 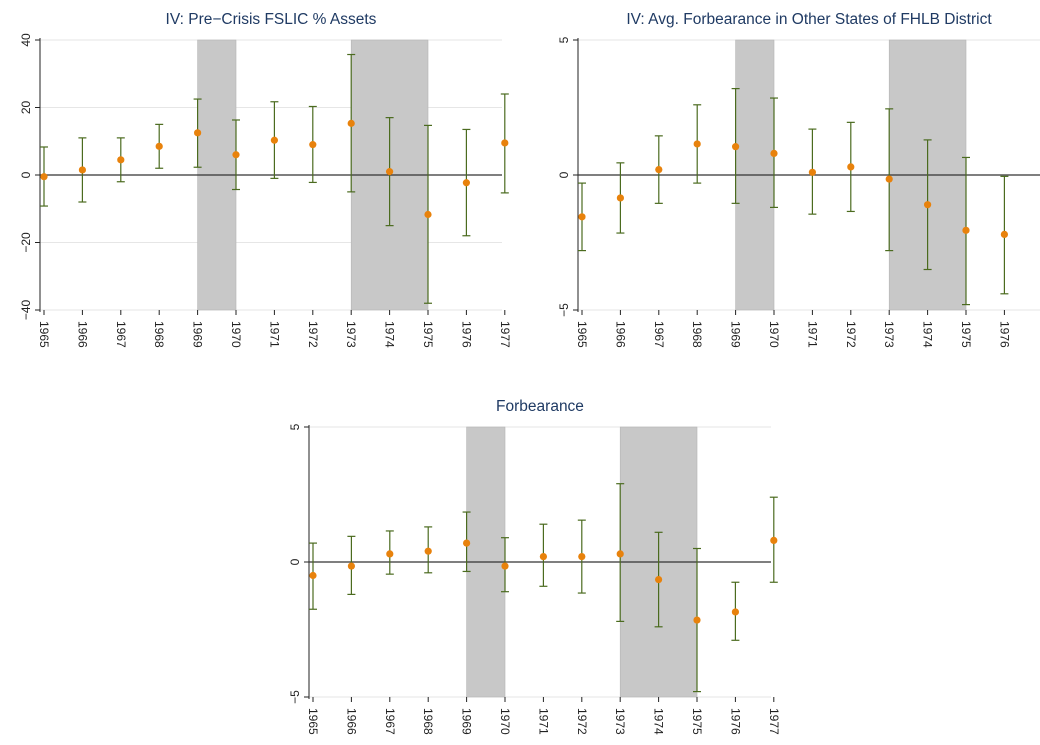 What do you see at coordinates (26, 242) in the screenshot?
I see `y-tick-label: −20` at bounding box center [26, 242].